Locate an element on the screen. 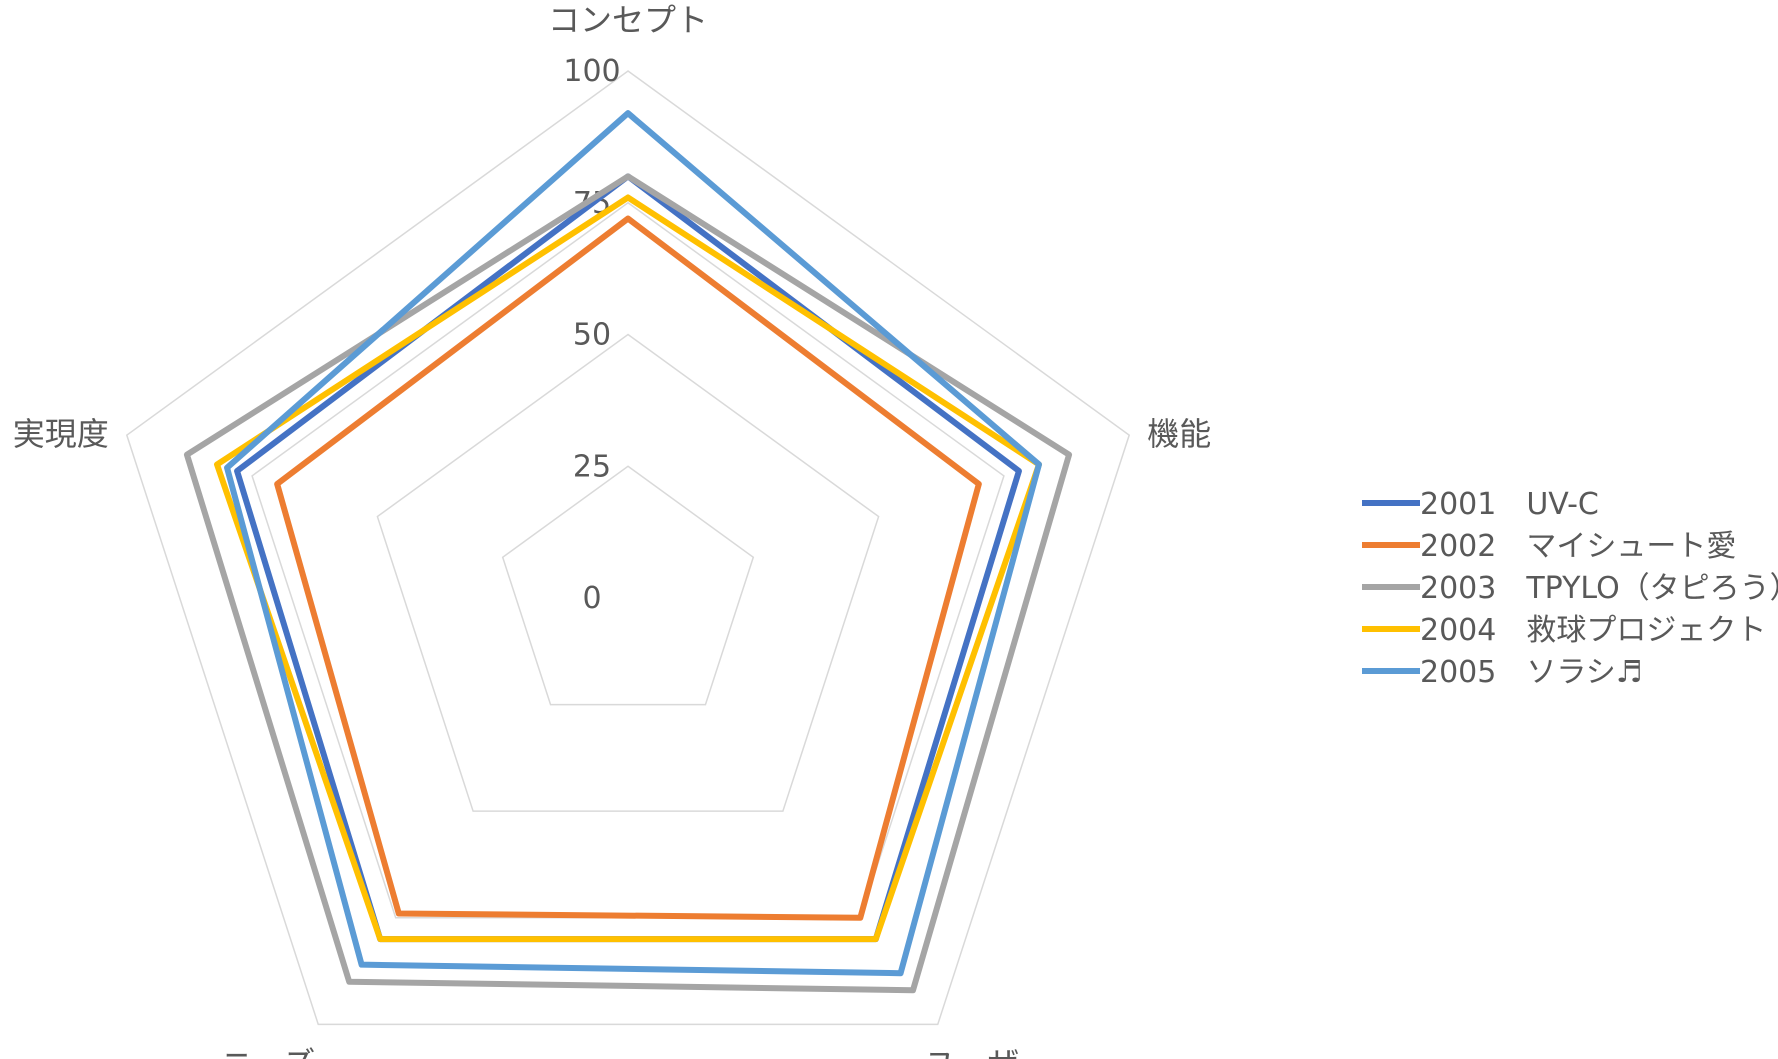 The width and height of the screenshot is (1778, 1059). tick-label: 25 is located at coordinates (592, 466).